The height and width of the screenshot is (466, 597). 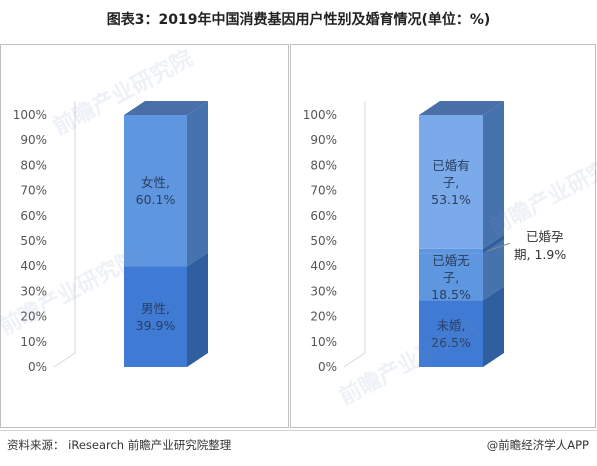 What do you see at coordinates (545, 236) in the screenshot?
I see `data-label: 已婚孕` at bounding box center [545, 236].